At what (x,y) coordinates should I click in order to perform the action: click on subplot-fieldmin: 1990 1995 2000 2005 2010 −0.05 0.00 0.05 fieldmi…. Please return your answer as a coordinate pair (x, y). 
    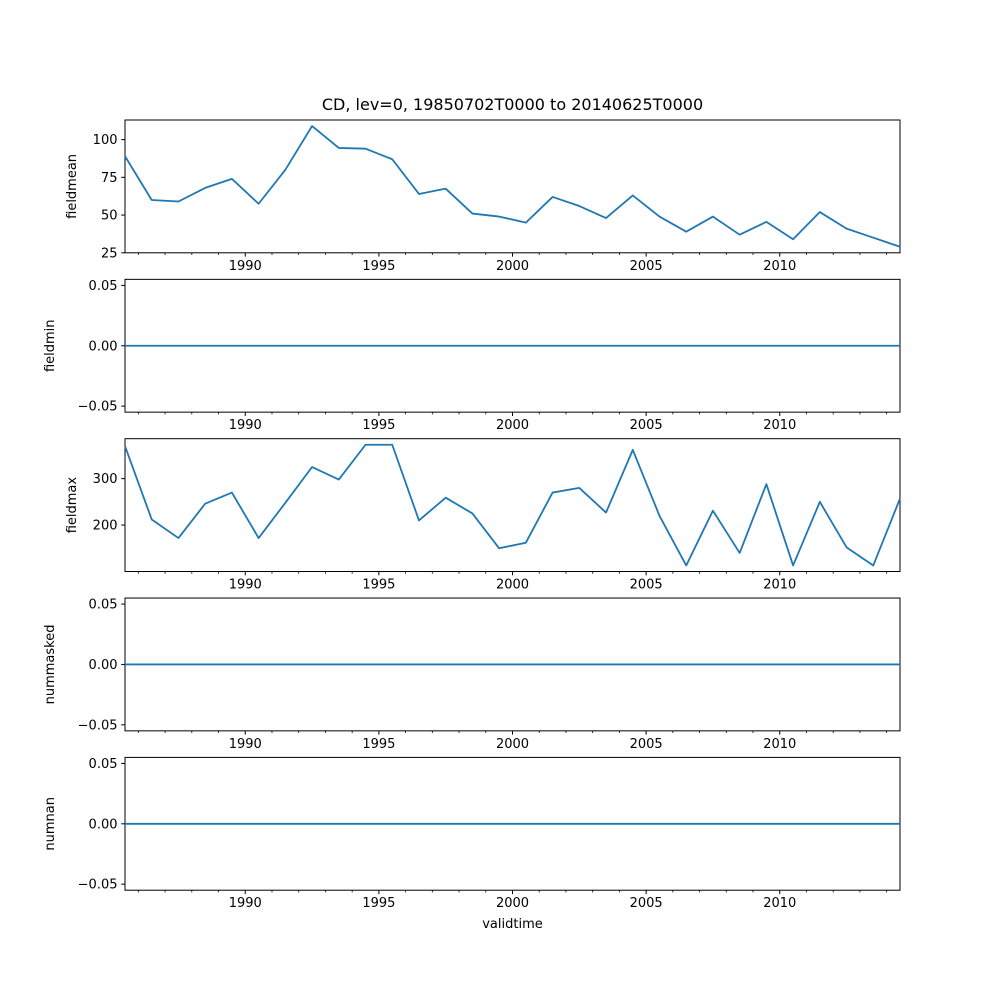
    Looking at the image, I should click on (472, 355).